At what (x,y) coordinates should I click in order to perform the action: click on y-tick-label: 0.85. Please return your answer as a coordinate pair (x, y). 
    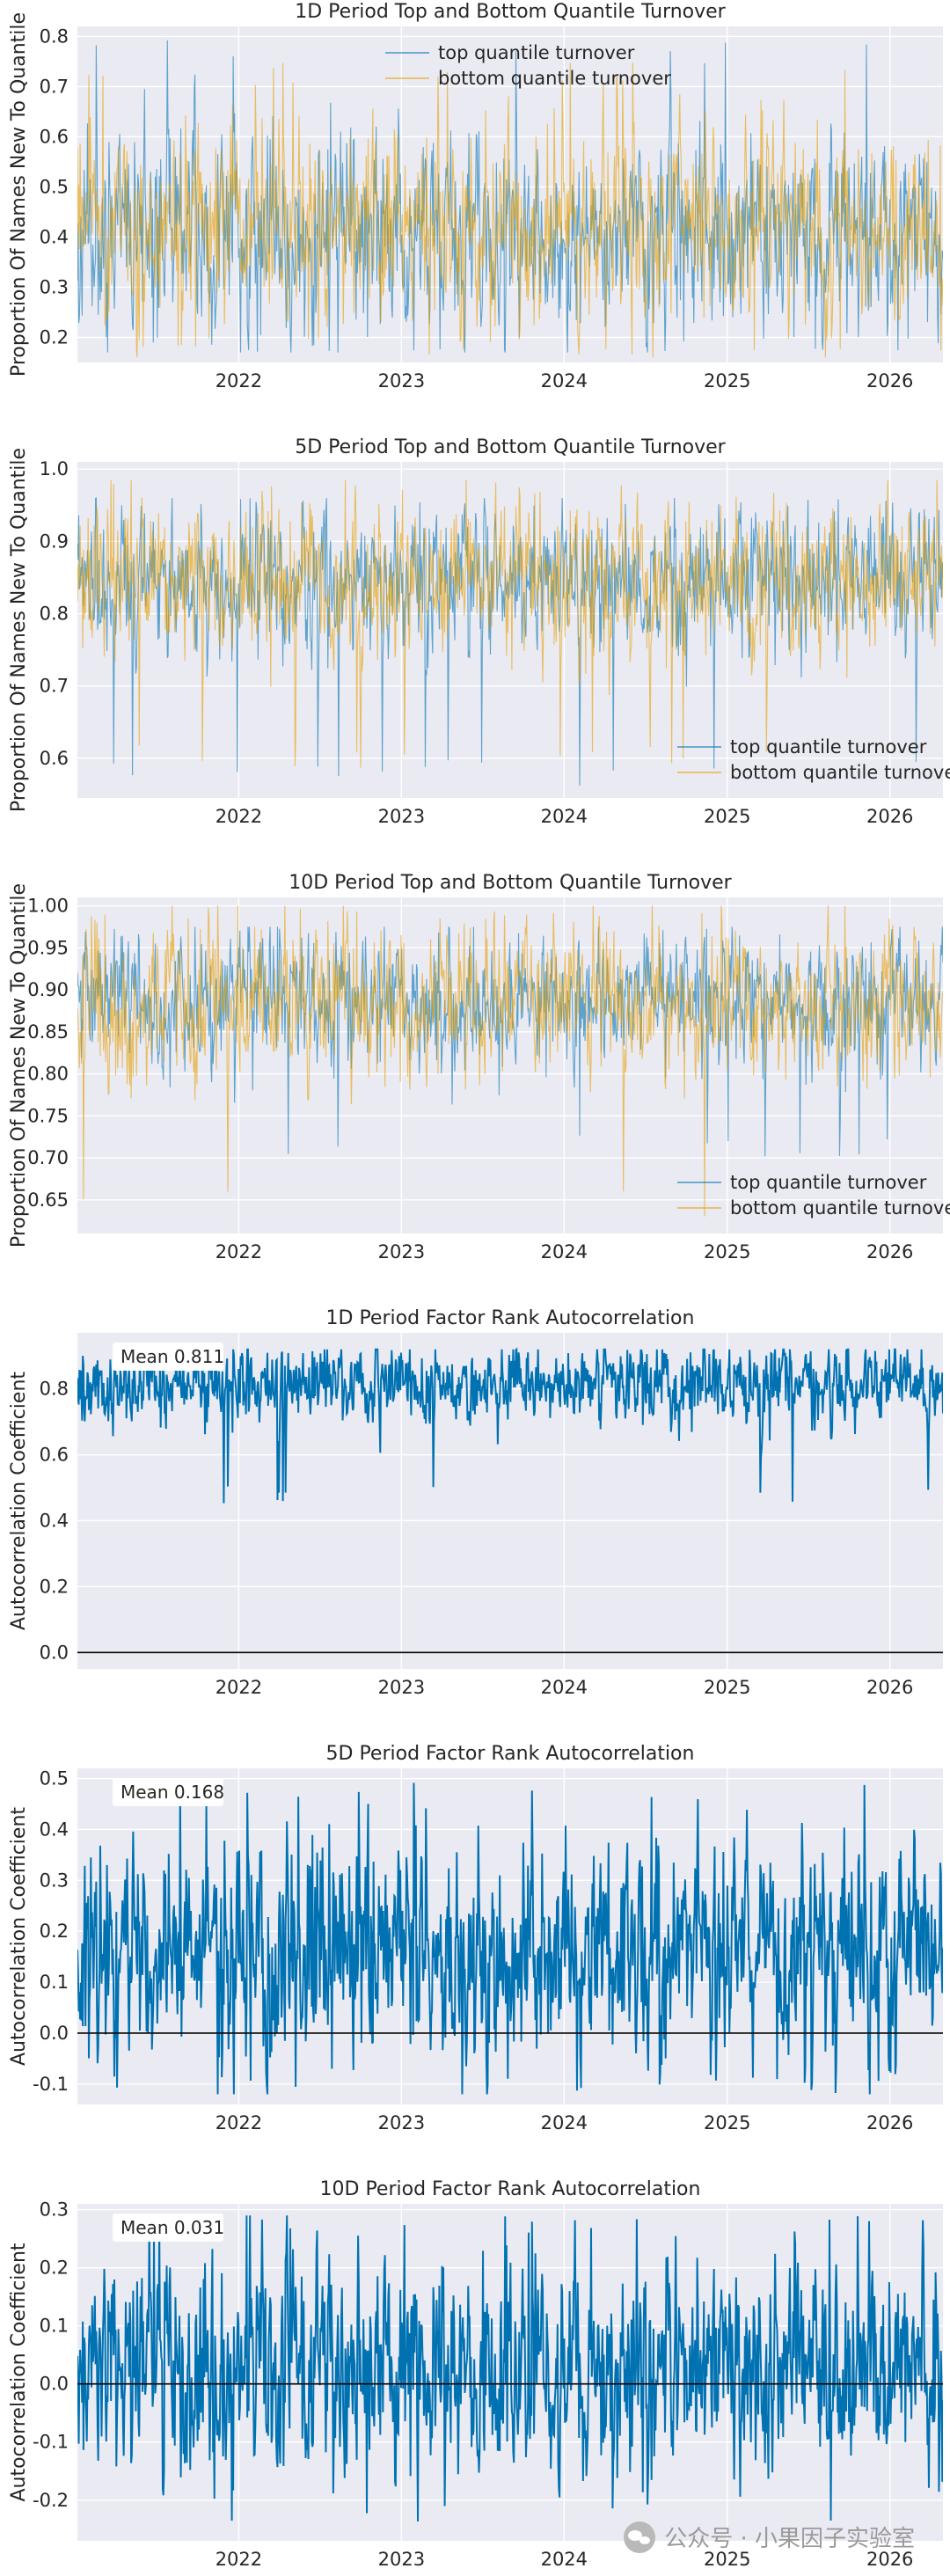
    Looking at the image, I should click on (48, 1032).